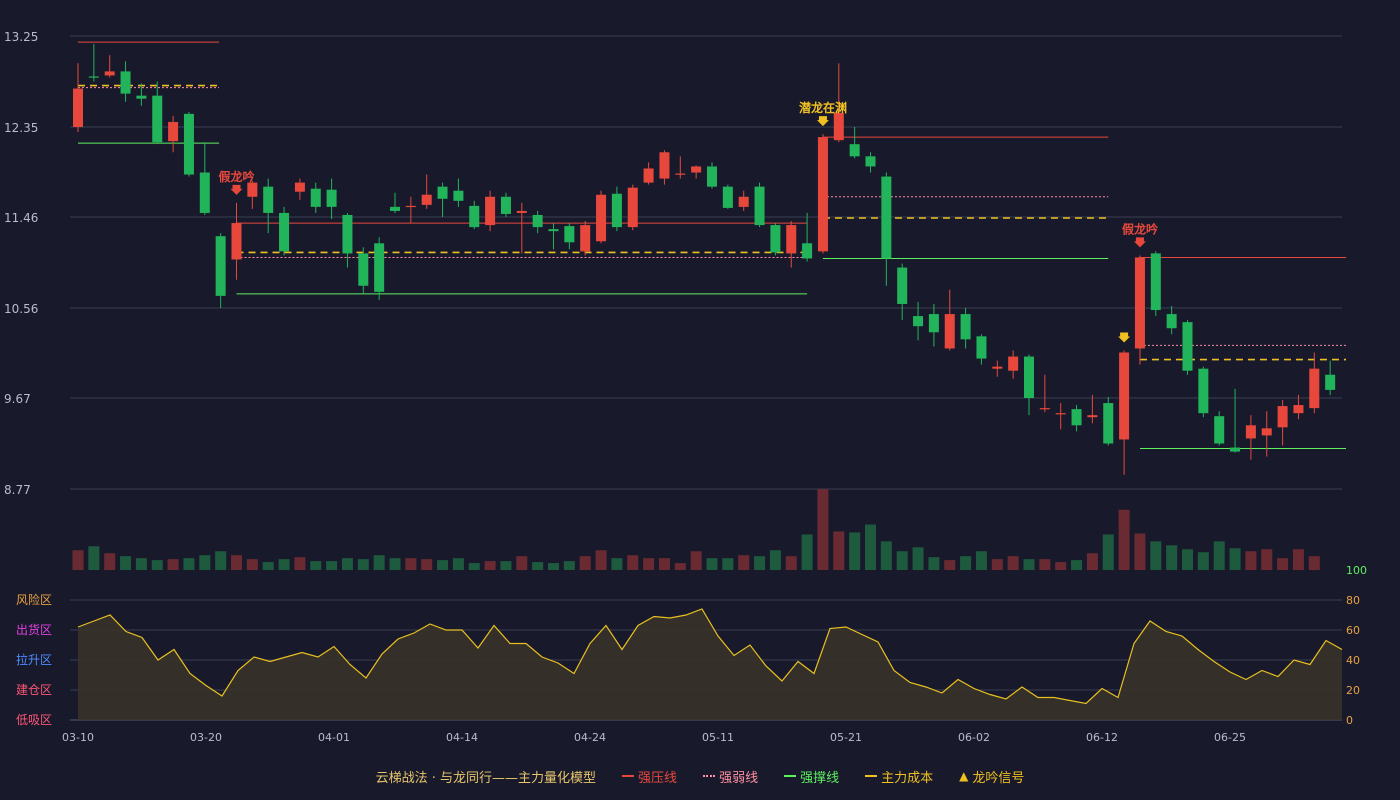  I want to click on date-tick-label: 04-14, so click(462, 737).